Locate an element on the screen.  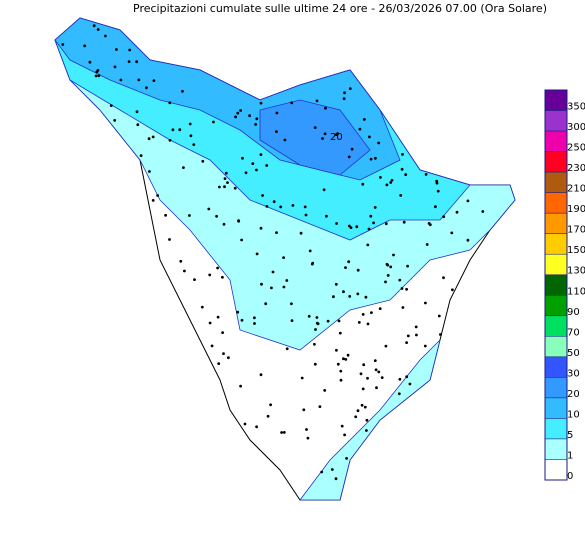
legend-label: 250 is located at coordinates (576, 148).